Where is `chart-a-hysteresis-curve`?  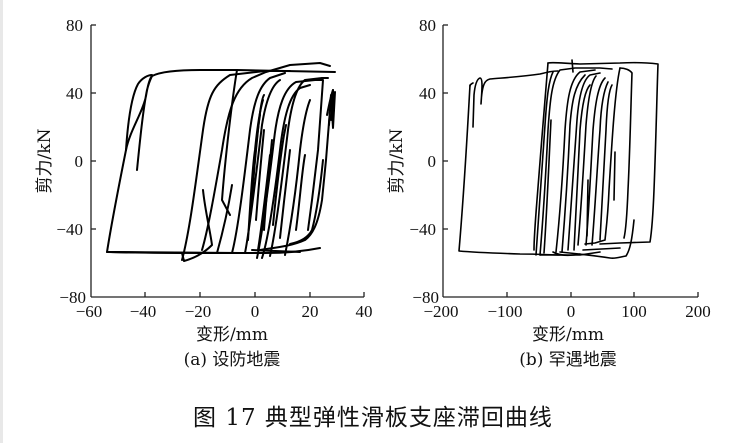 chart-a-hysteresis-curve is located at coordinates (221, 162).